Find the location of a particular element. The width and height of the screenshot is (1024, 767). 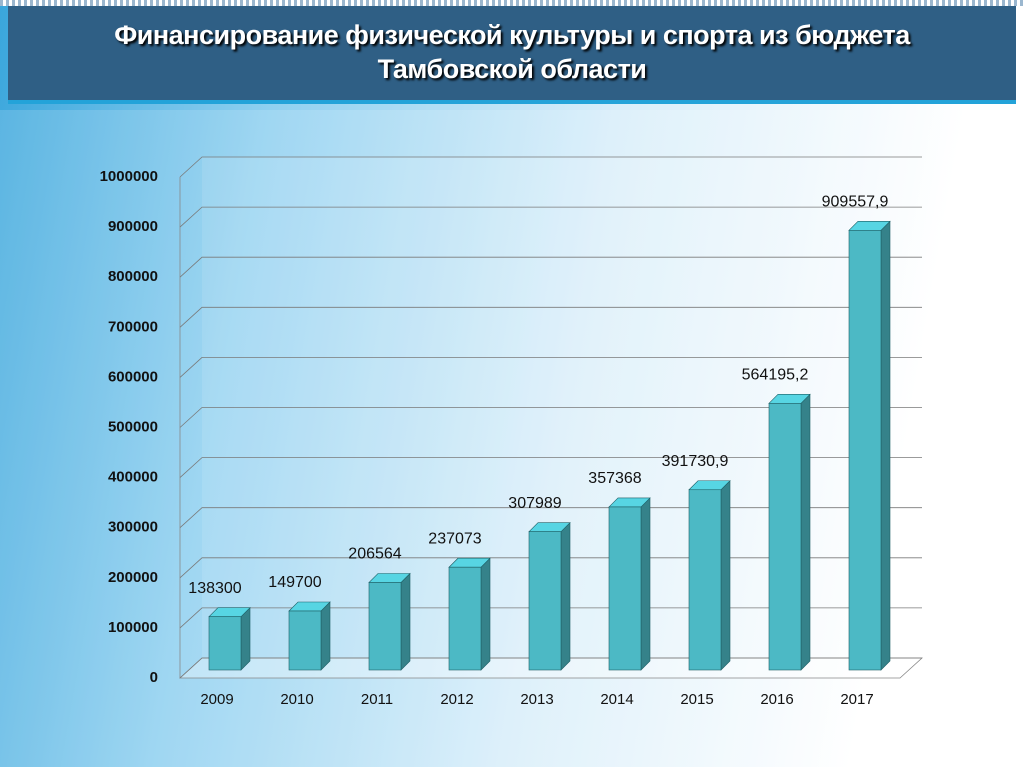

y-tick-label: 600000 is located at coordinates (133, 376).